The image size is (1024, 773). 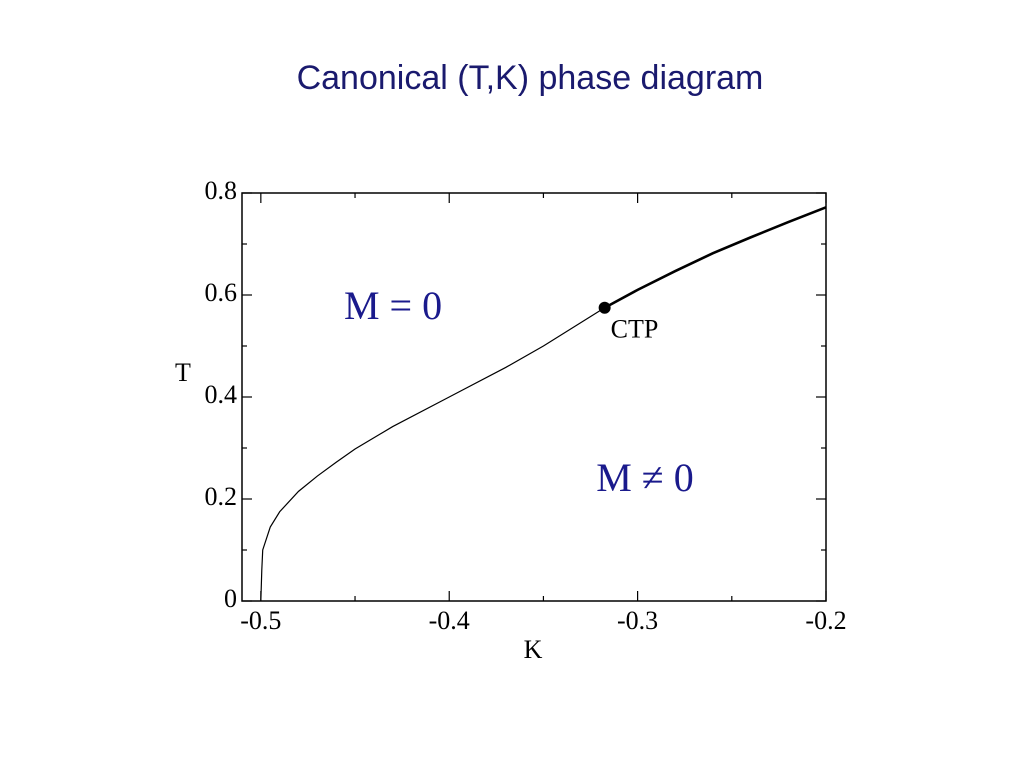 I want to click on y-tick-label: 0.2, so click(x=221, y=496).